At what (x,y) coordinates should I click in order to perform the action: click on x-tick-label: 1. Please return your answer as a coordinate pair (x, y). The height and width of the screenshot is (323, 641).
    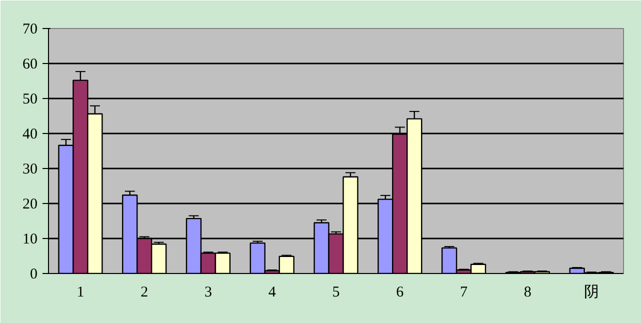
    Looking at the image, I should click on (80, 292).